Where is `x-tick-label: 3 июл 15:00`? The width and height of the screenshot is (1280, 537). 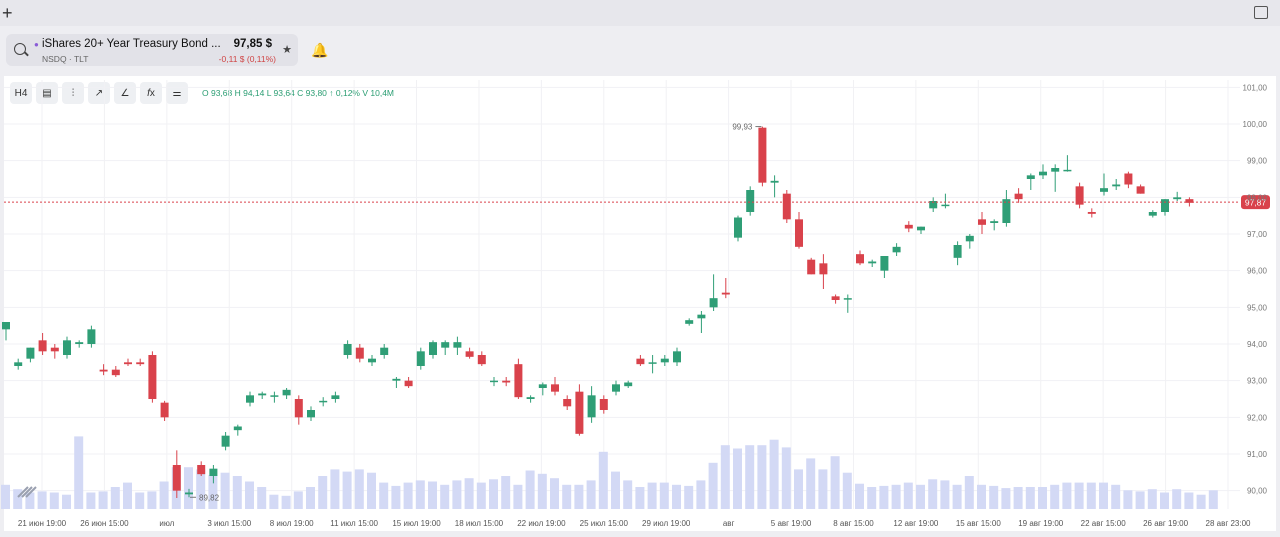 x-tick-label: 3 июл 15:00 is located at coordinates (229, 523).